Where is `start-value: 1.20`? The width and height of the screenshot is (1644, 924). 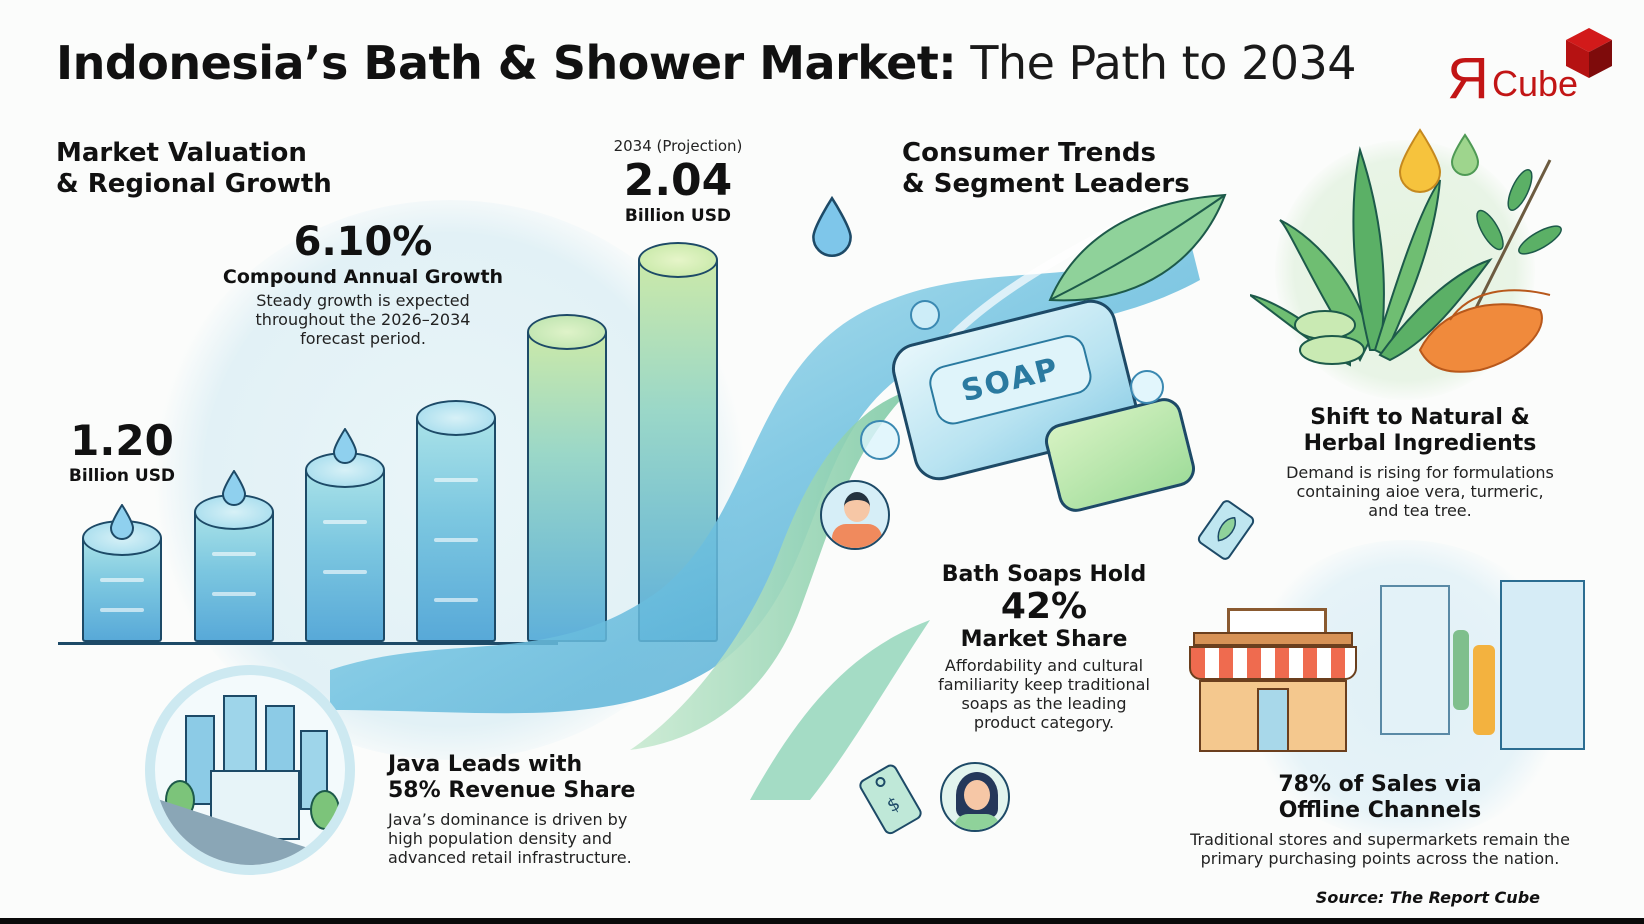 start-value: 1.20 is located at coordinates (122, 440).